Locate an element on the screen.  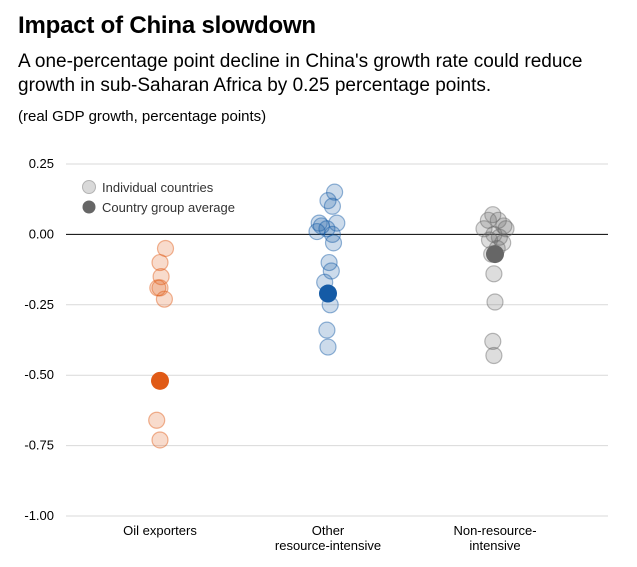
y-tick-label: -0.75 is located at coordinates (39, 445).